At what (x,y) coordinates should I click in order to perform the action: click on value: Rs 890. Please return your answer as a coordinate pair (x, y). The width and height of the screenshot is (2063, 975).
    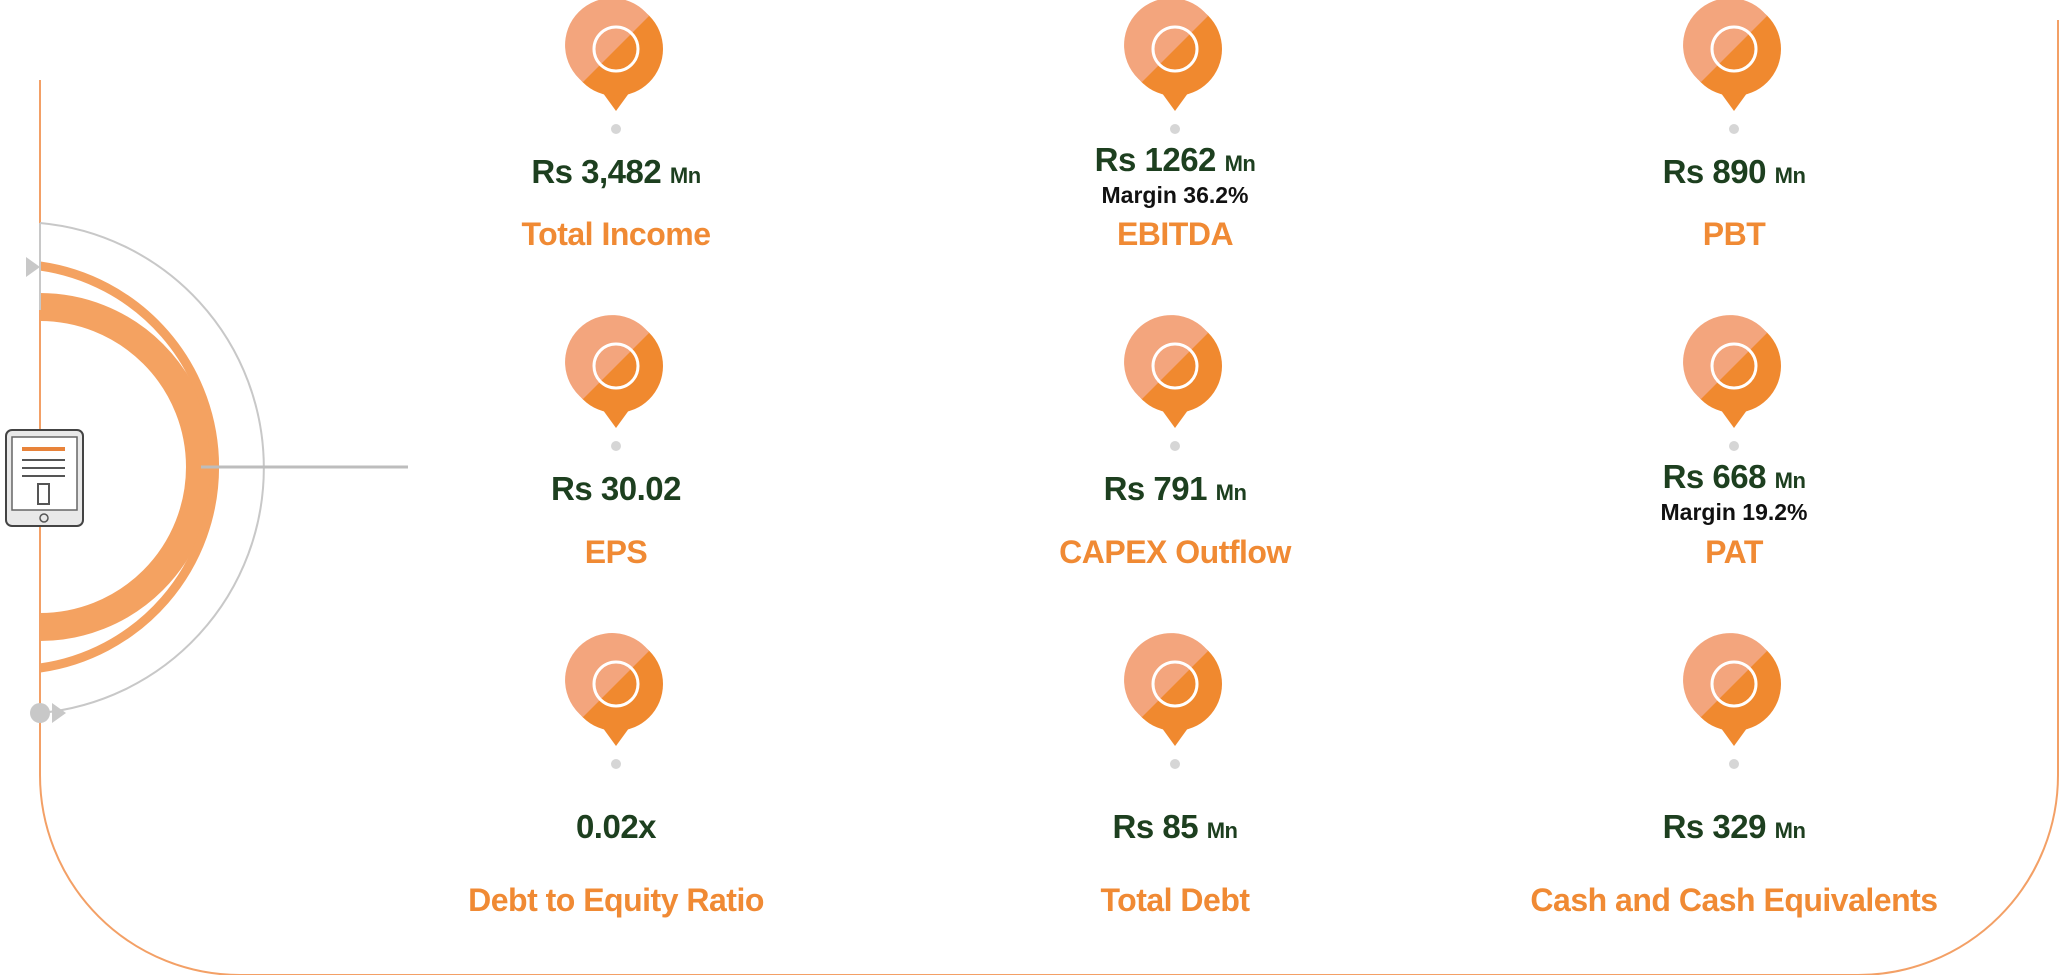
    Looking at the image, I should click on (1714, 171).